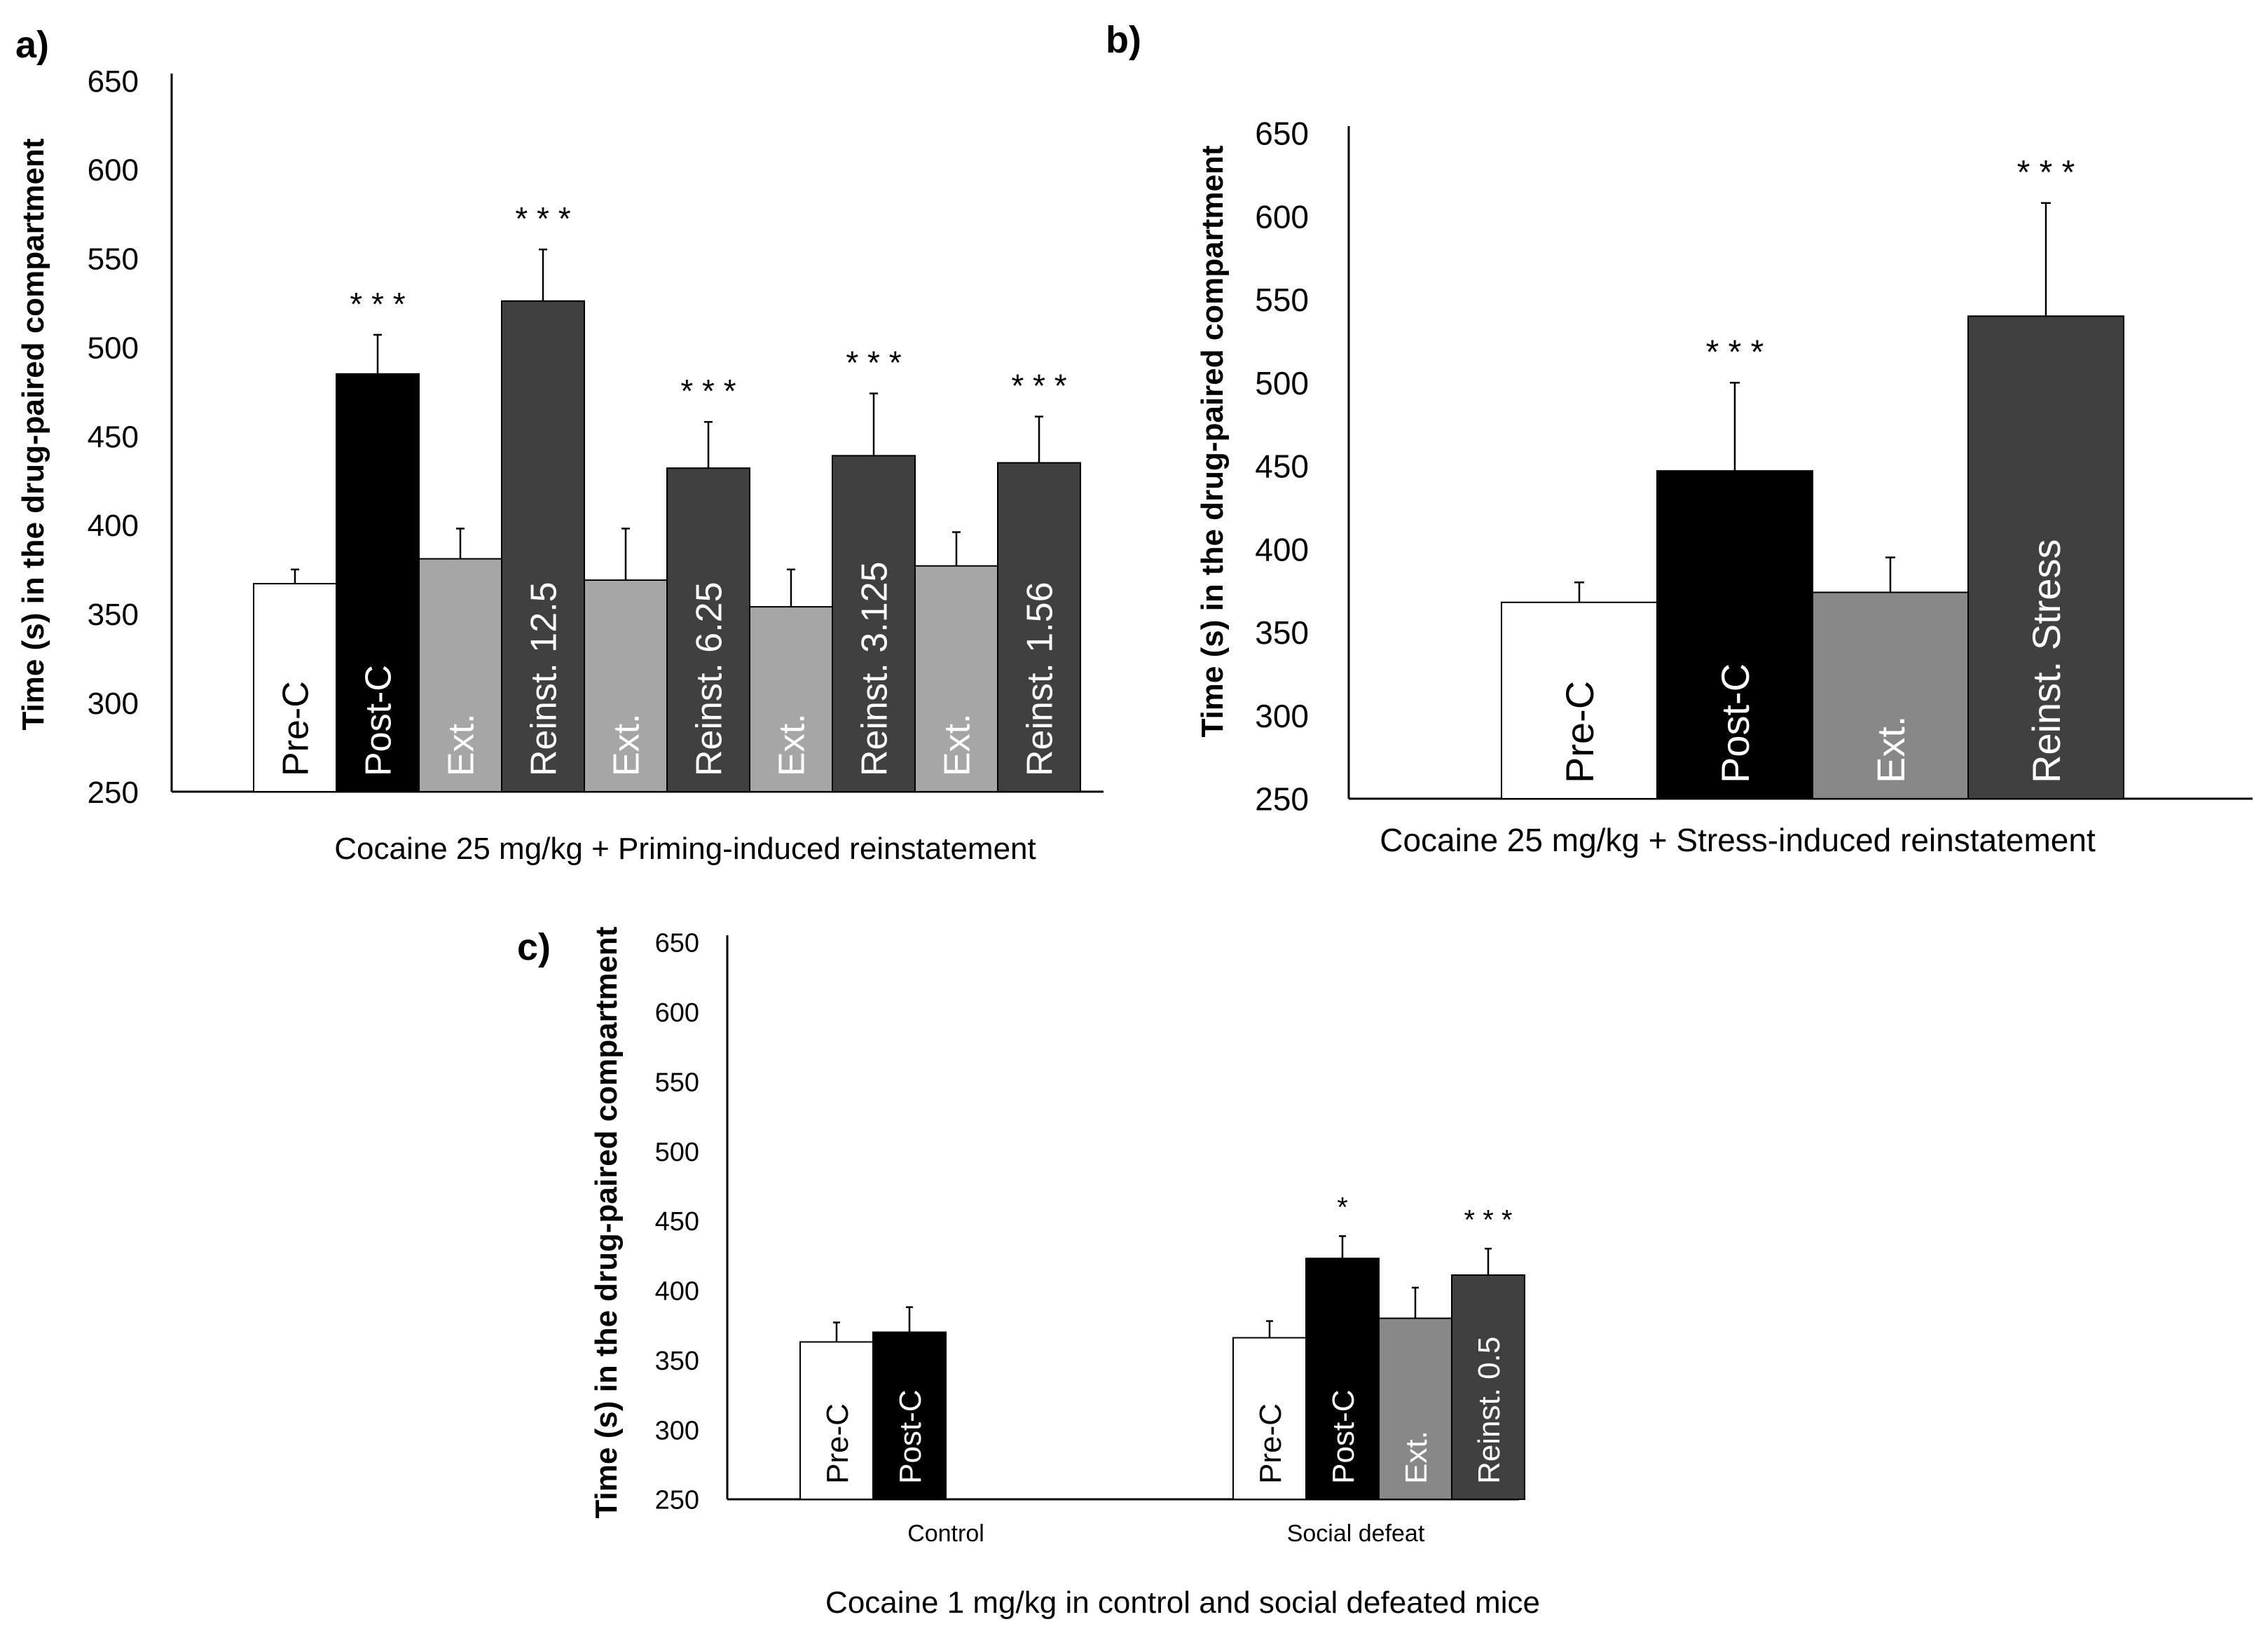  I want to click on panel-c-bar-label: Ext., so click(1416, 1457).